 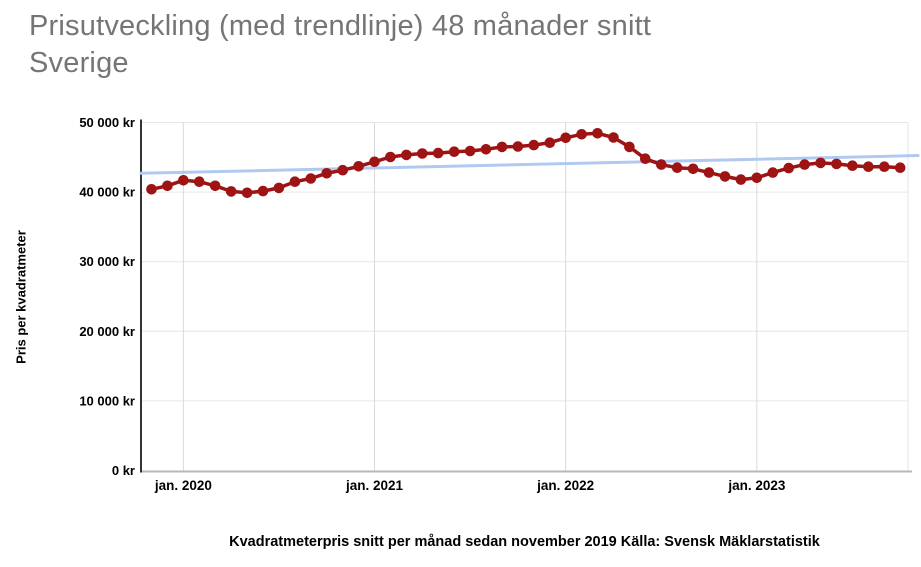 I want to click on x-tick-label: jan. 2020, so click(x=183, y=485).